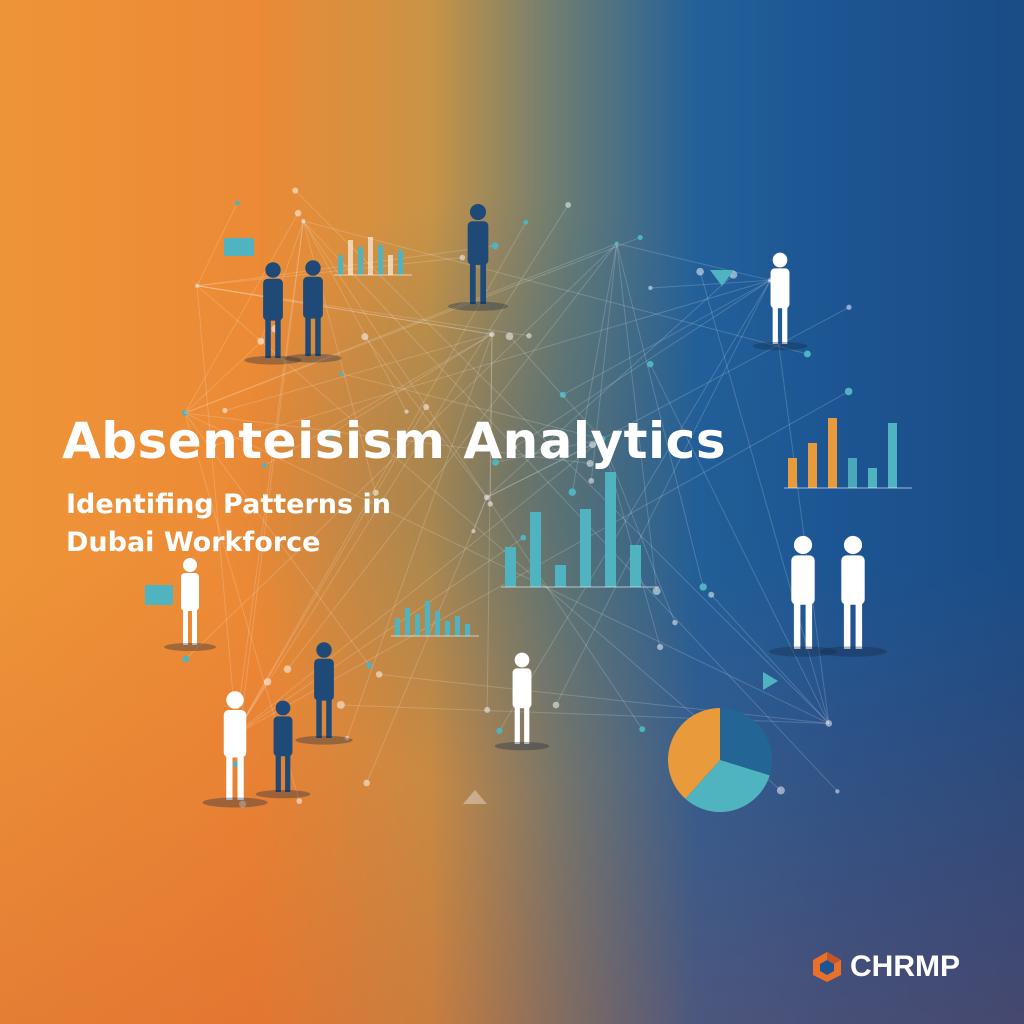 The width and height of the screenshot is (1024, 1024). Describe the element at coordinates (266, 524) in the screenshot. I see `poster-subtitle: Identifing Patterns in Dubai Workforce` at that location.